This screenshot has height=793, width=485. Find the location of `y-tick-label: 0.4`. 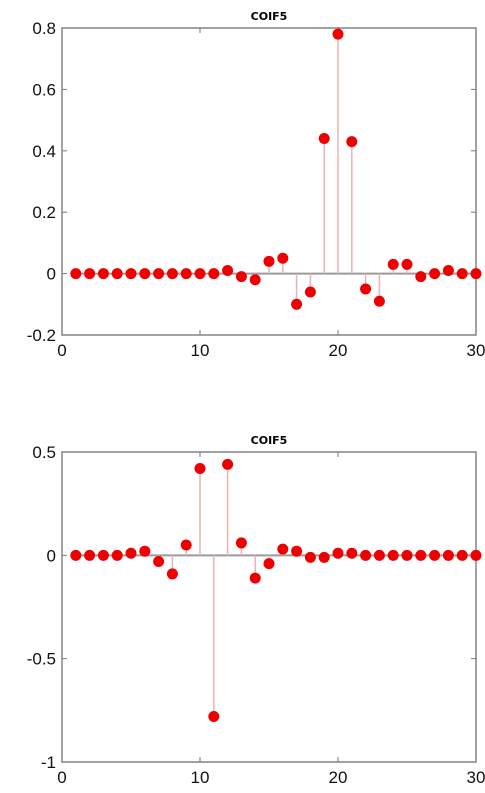

y-tick-label: 0.4 is located at coordinates (44, 151).